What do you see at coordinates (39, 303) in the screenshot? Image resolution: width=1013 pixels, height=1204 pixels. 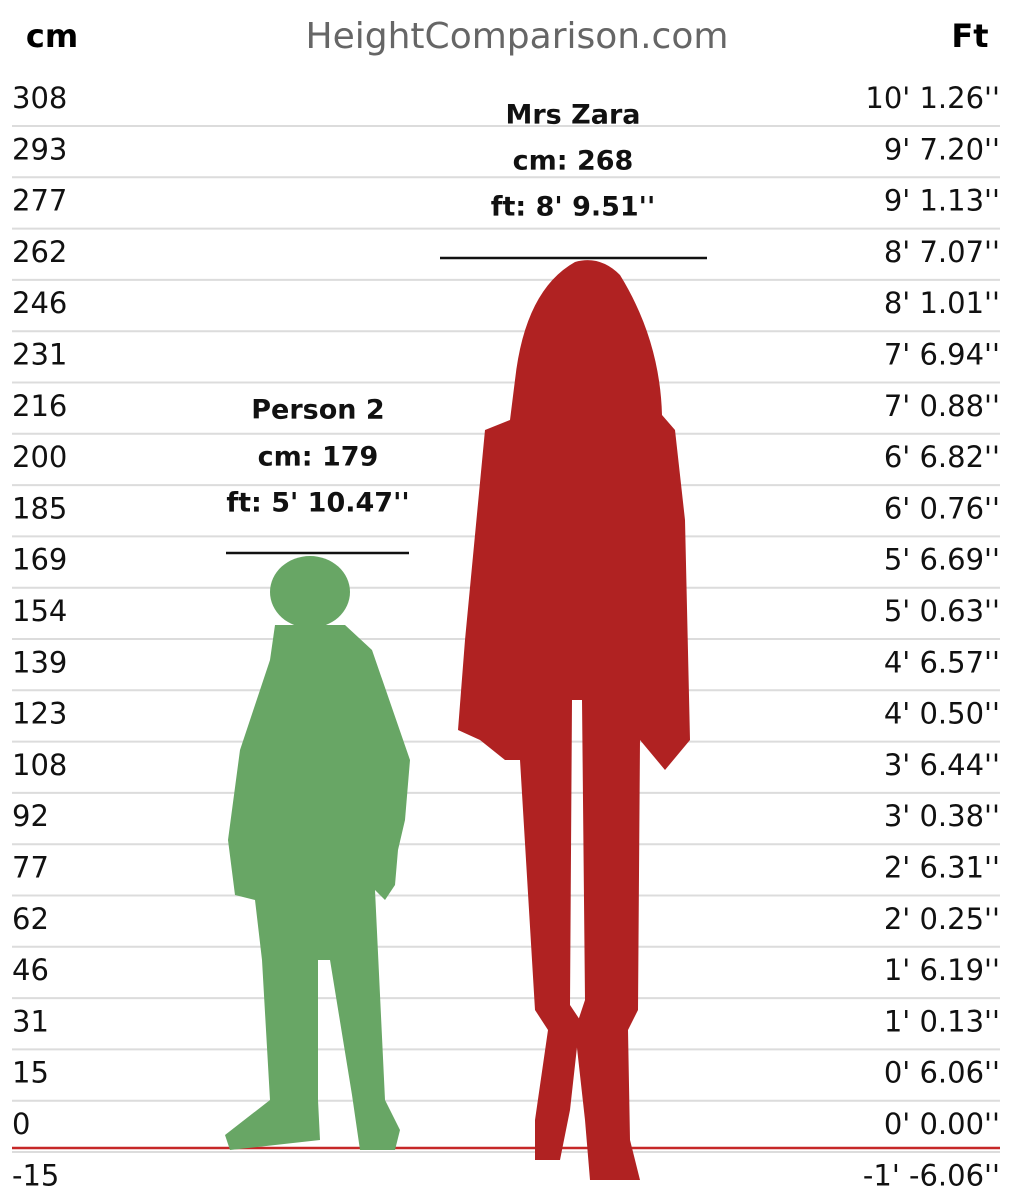 I see `cm-label: 246` at bounding box center [39, 303].